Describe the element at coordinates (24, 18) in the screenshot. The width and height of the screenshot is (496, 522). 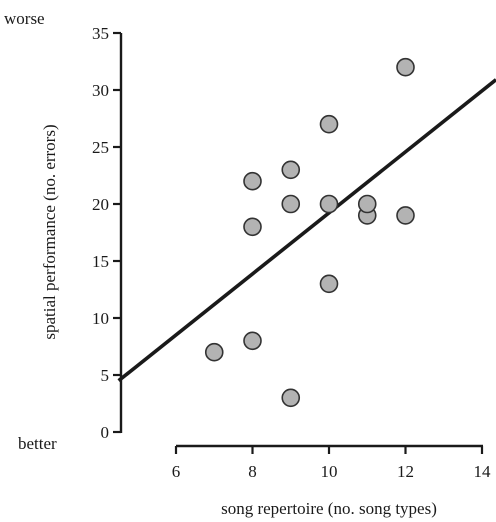
I see `annotation-worse: worse` at that location.